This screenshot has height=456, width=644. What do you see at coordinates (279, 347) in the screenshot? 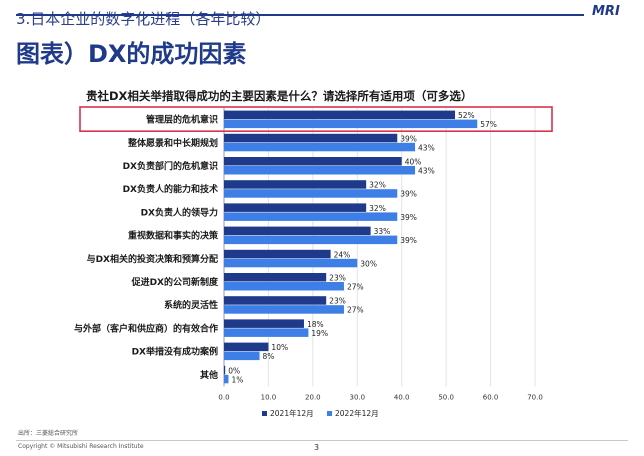
I see `data-label: 10%` at bounding box center [279, 347].